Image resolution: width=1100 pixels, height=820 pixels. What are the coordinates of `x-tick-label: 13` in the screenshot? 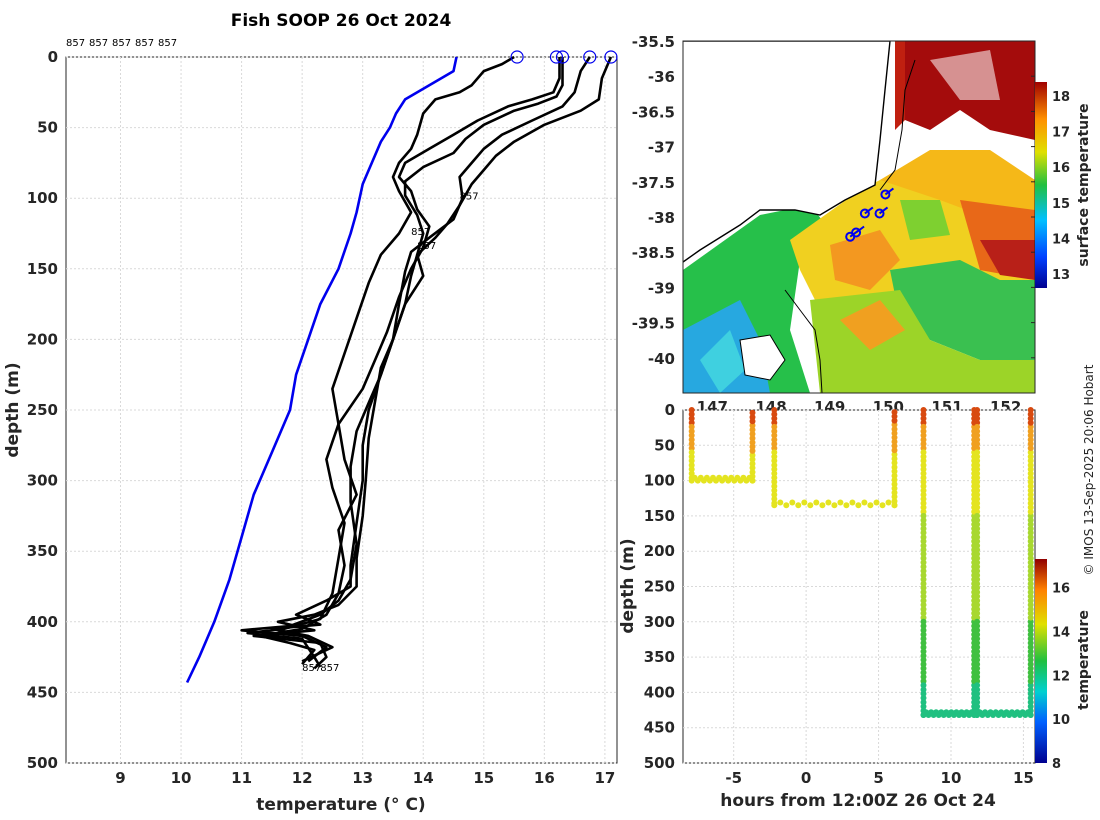 It's located at (362, 778).